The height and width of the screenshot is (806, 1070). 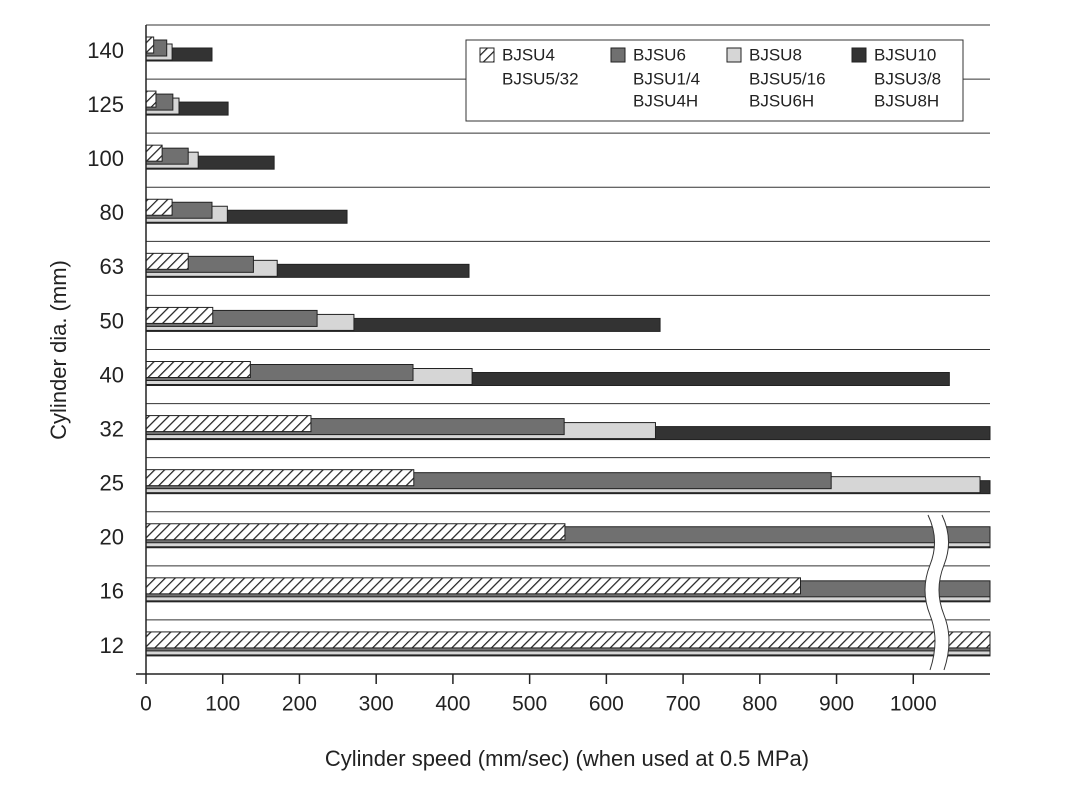 I want to click on legend-label: BJSU6, so click(x=659, y=54).